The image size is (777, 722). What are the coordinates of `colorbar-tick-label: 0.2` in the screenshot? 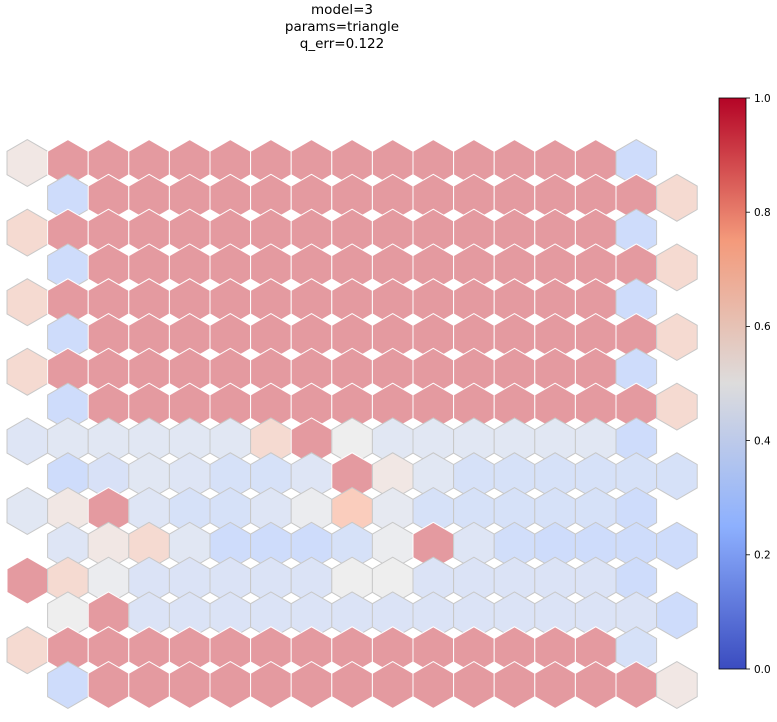 It's located at (762, 556).